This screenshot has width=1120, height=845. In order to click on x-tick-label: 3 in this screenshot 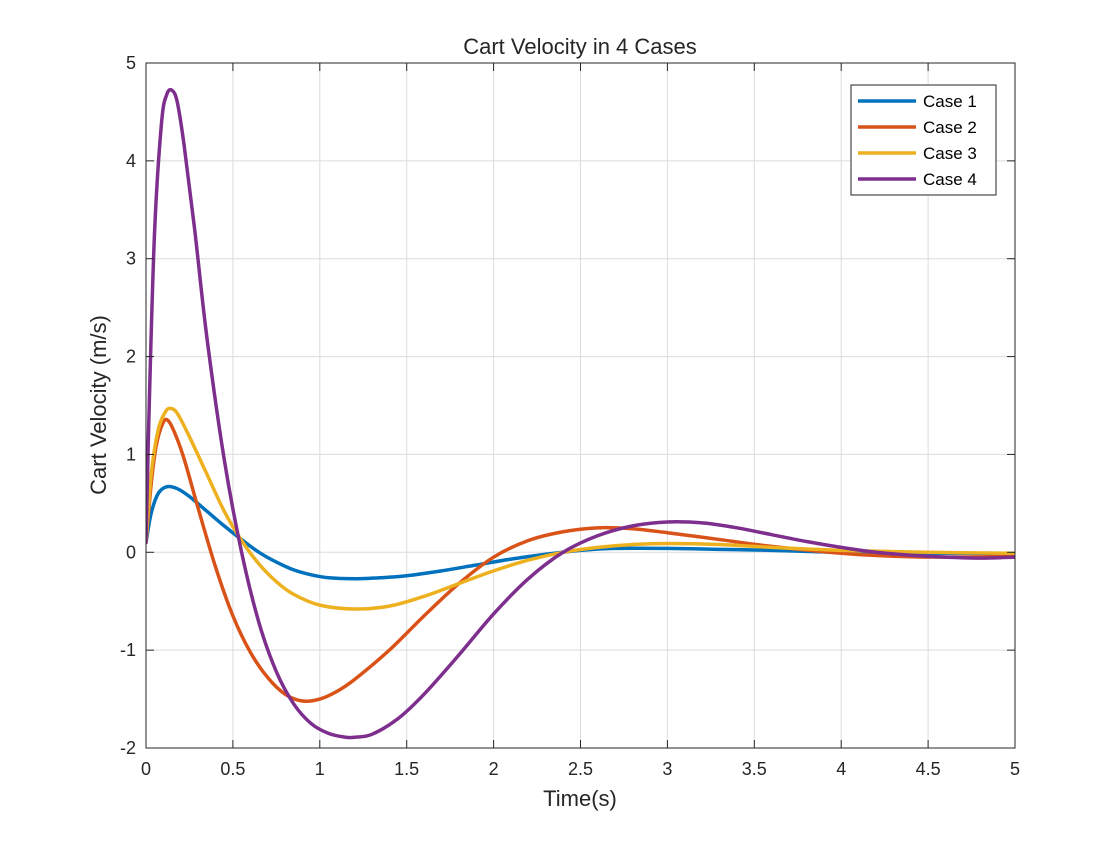, I will do `click(667, 769)`.